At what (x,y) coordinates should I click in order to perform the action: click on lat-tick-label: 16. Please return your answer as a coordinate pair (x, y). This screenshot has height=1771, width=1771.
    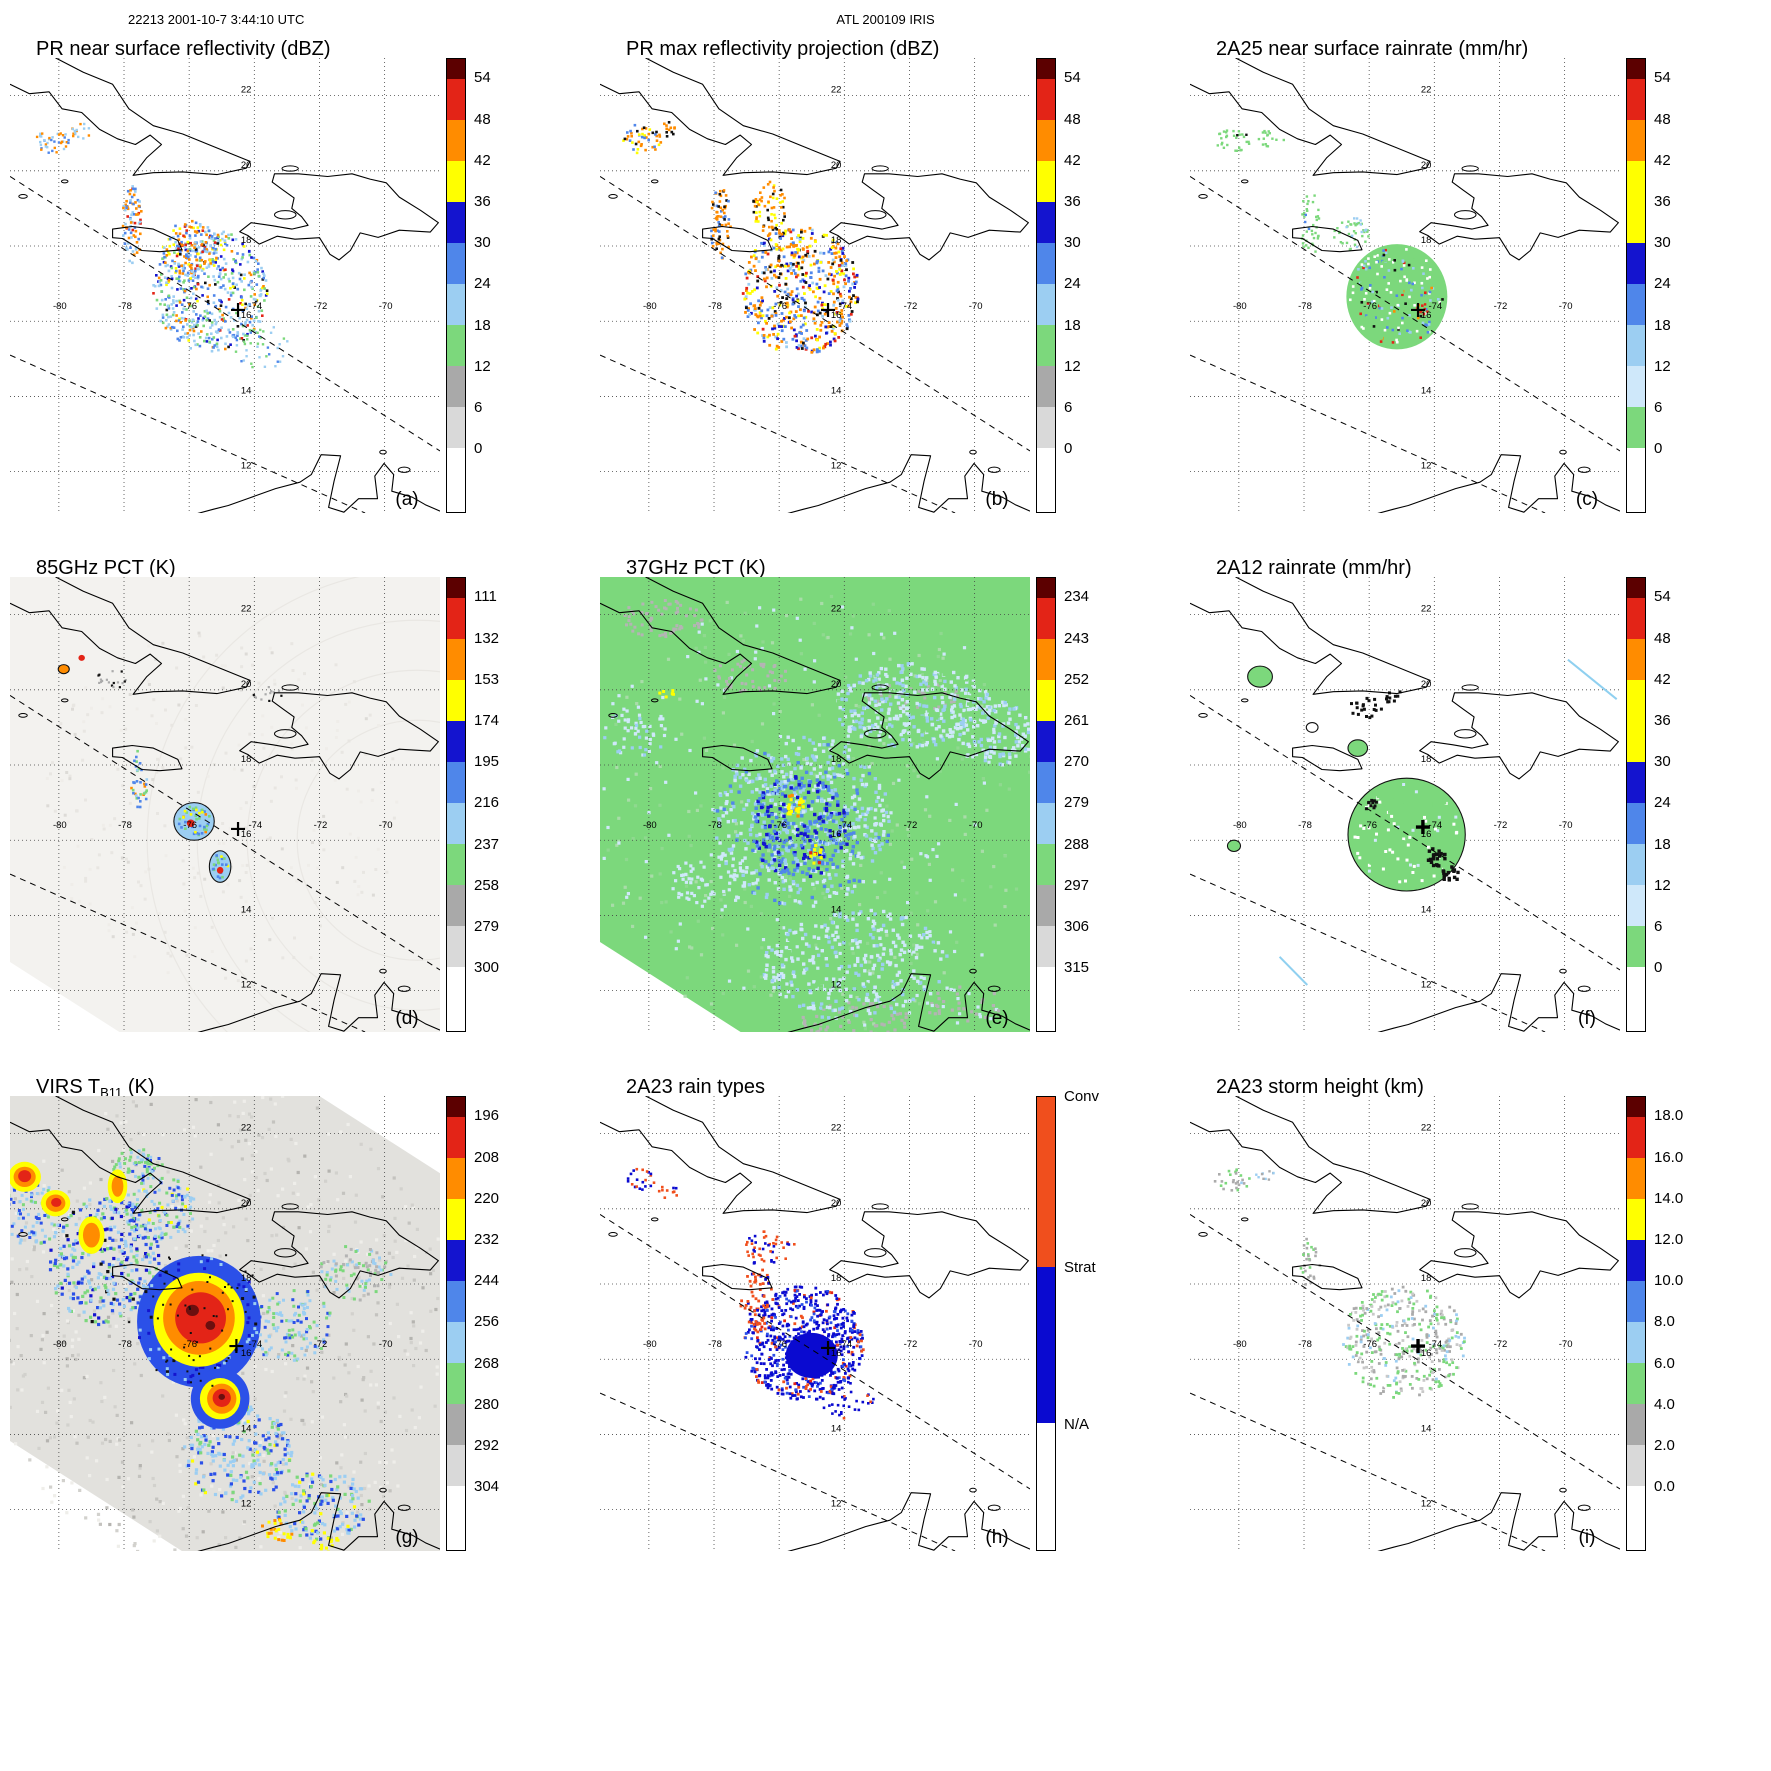
    Looking at the image, I should click on (836, 834).